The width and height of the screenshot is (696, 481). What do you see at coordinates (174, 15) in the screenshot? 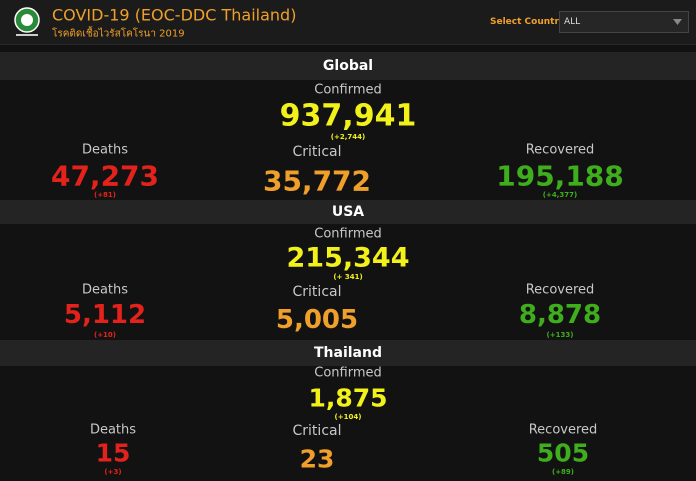
I see `title: COVID-19 (EOC-DDC Thailand)` at bounding box center [174, 15].